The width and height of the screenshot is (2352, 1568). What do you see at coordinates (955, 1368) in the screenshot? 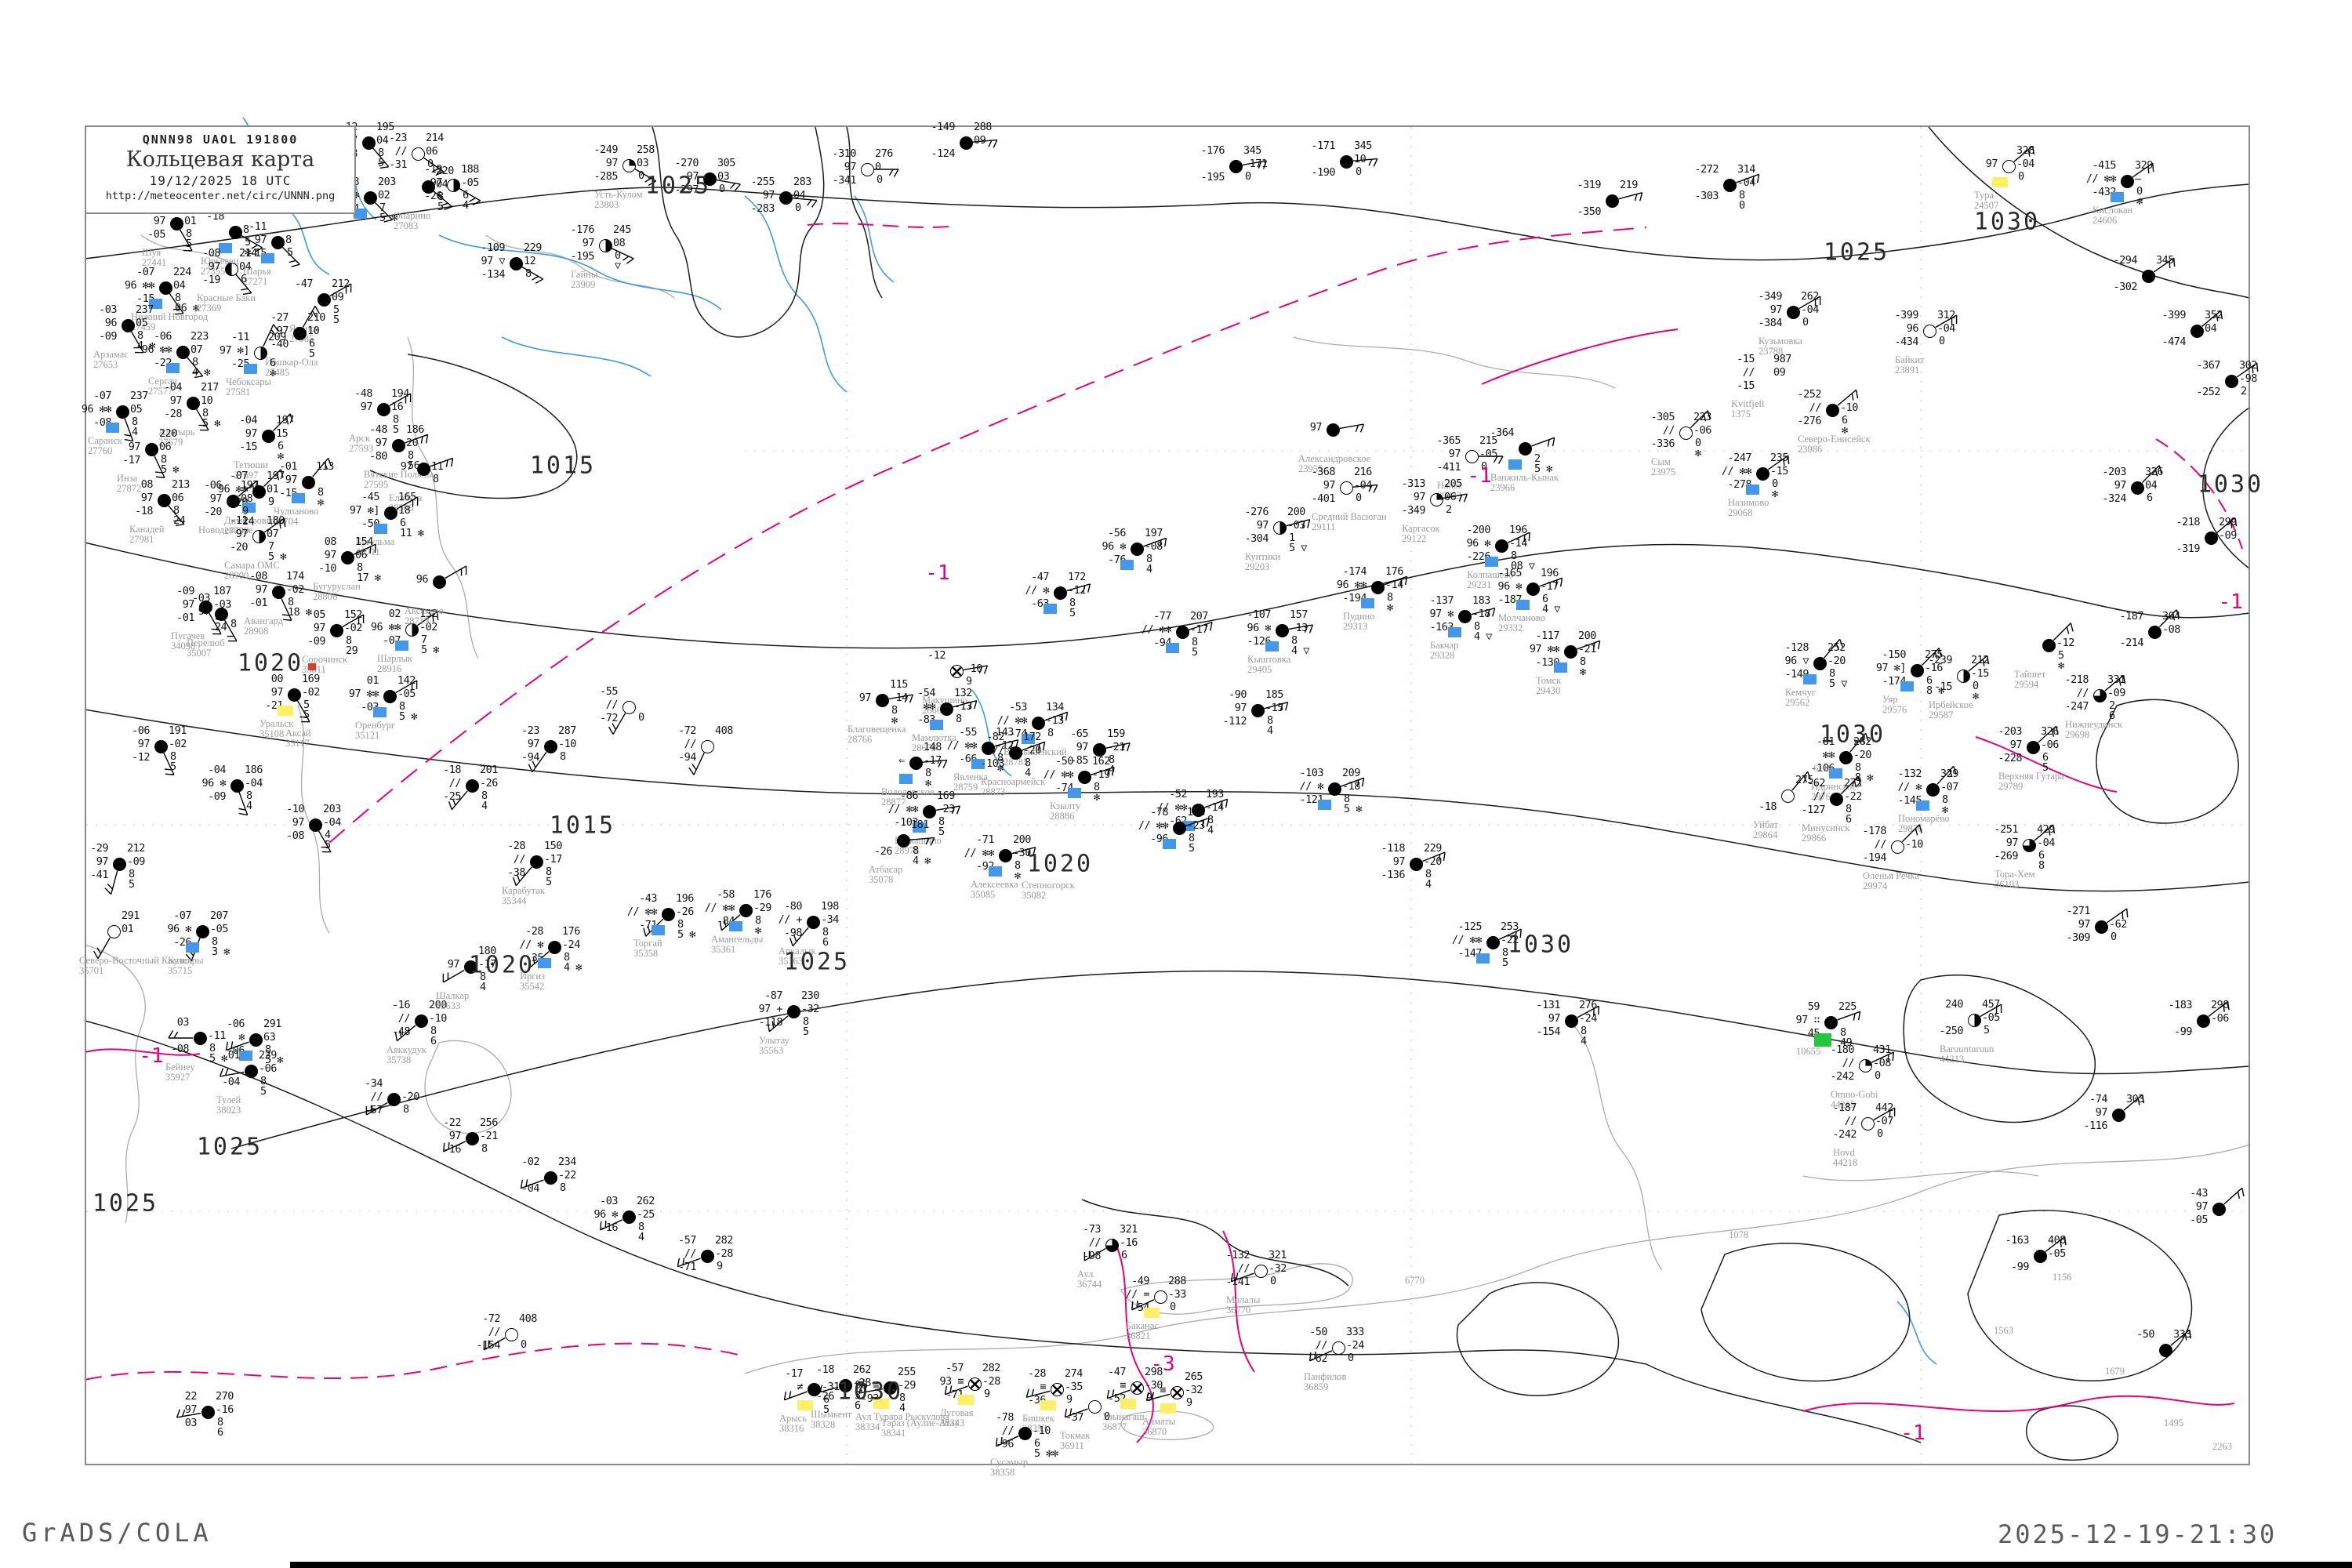
I see `station-value-tl: -57` at bounding box center [955, 1368].